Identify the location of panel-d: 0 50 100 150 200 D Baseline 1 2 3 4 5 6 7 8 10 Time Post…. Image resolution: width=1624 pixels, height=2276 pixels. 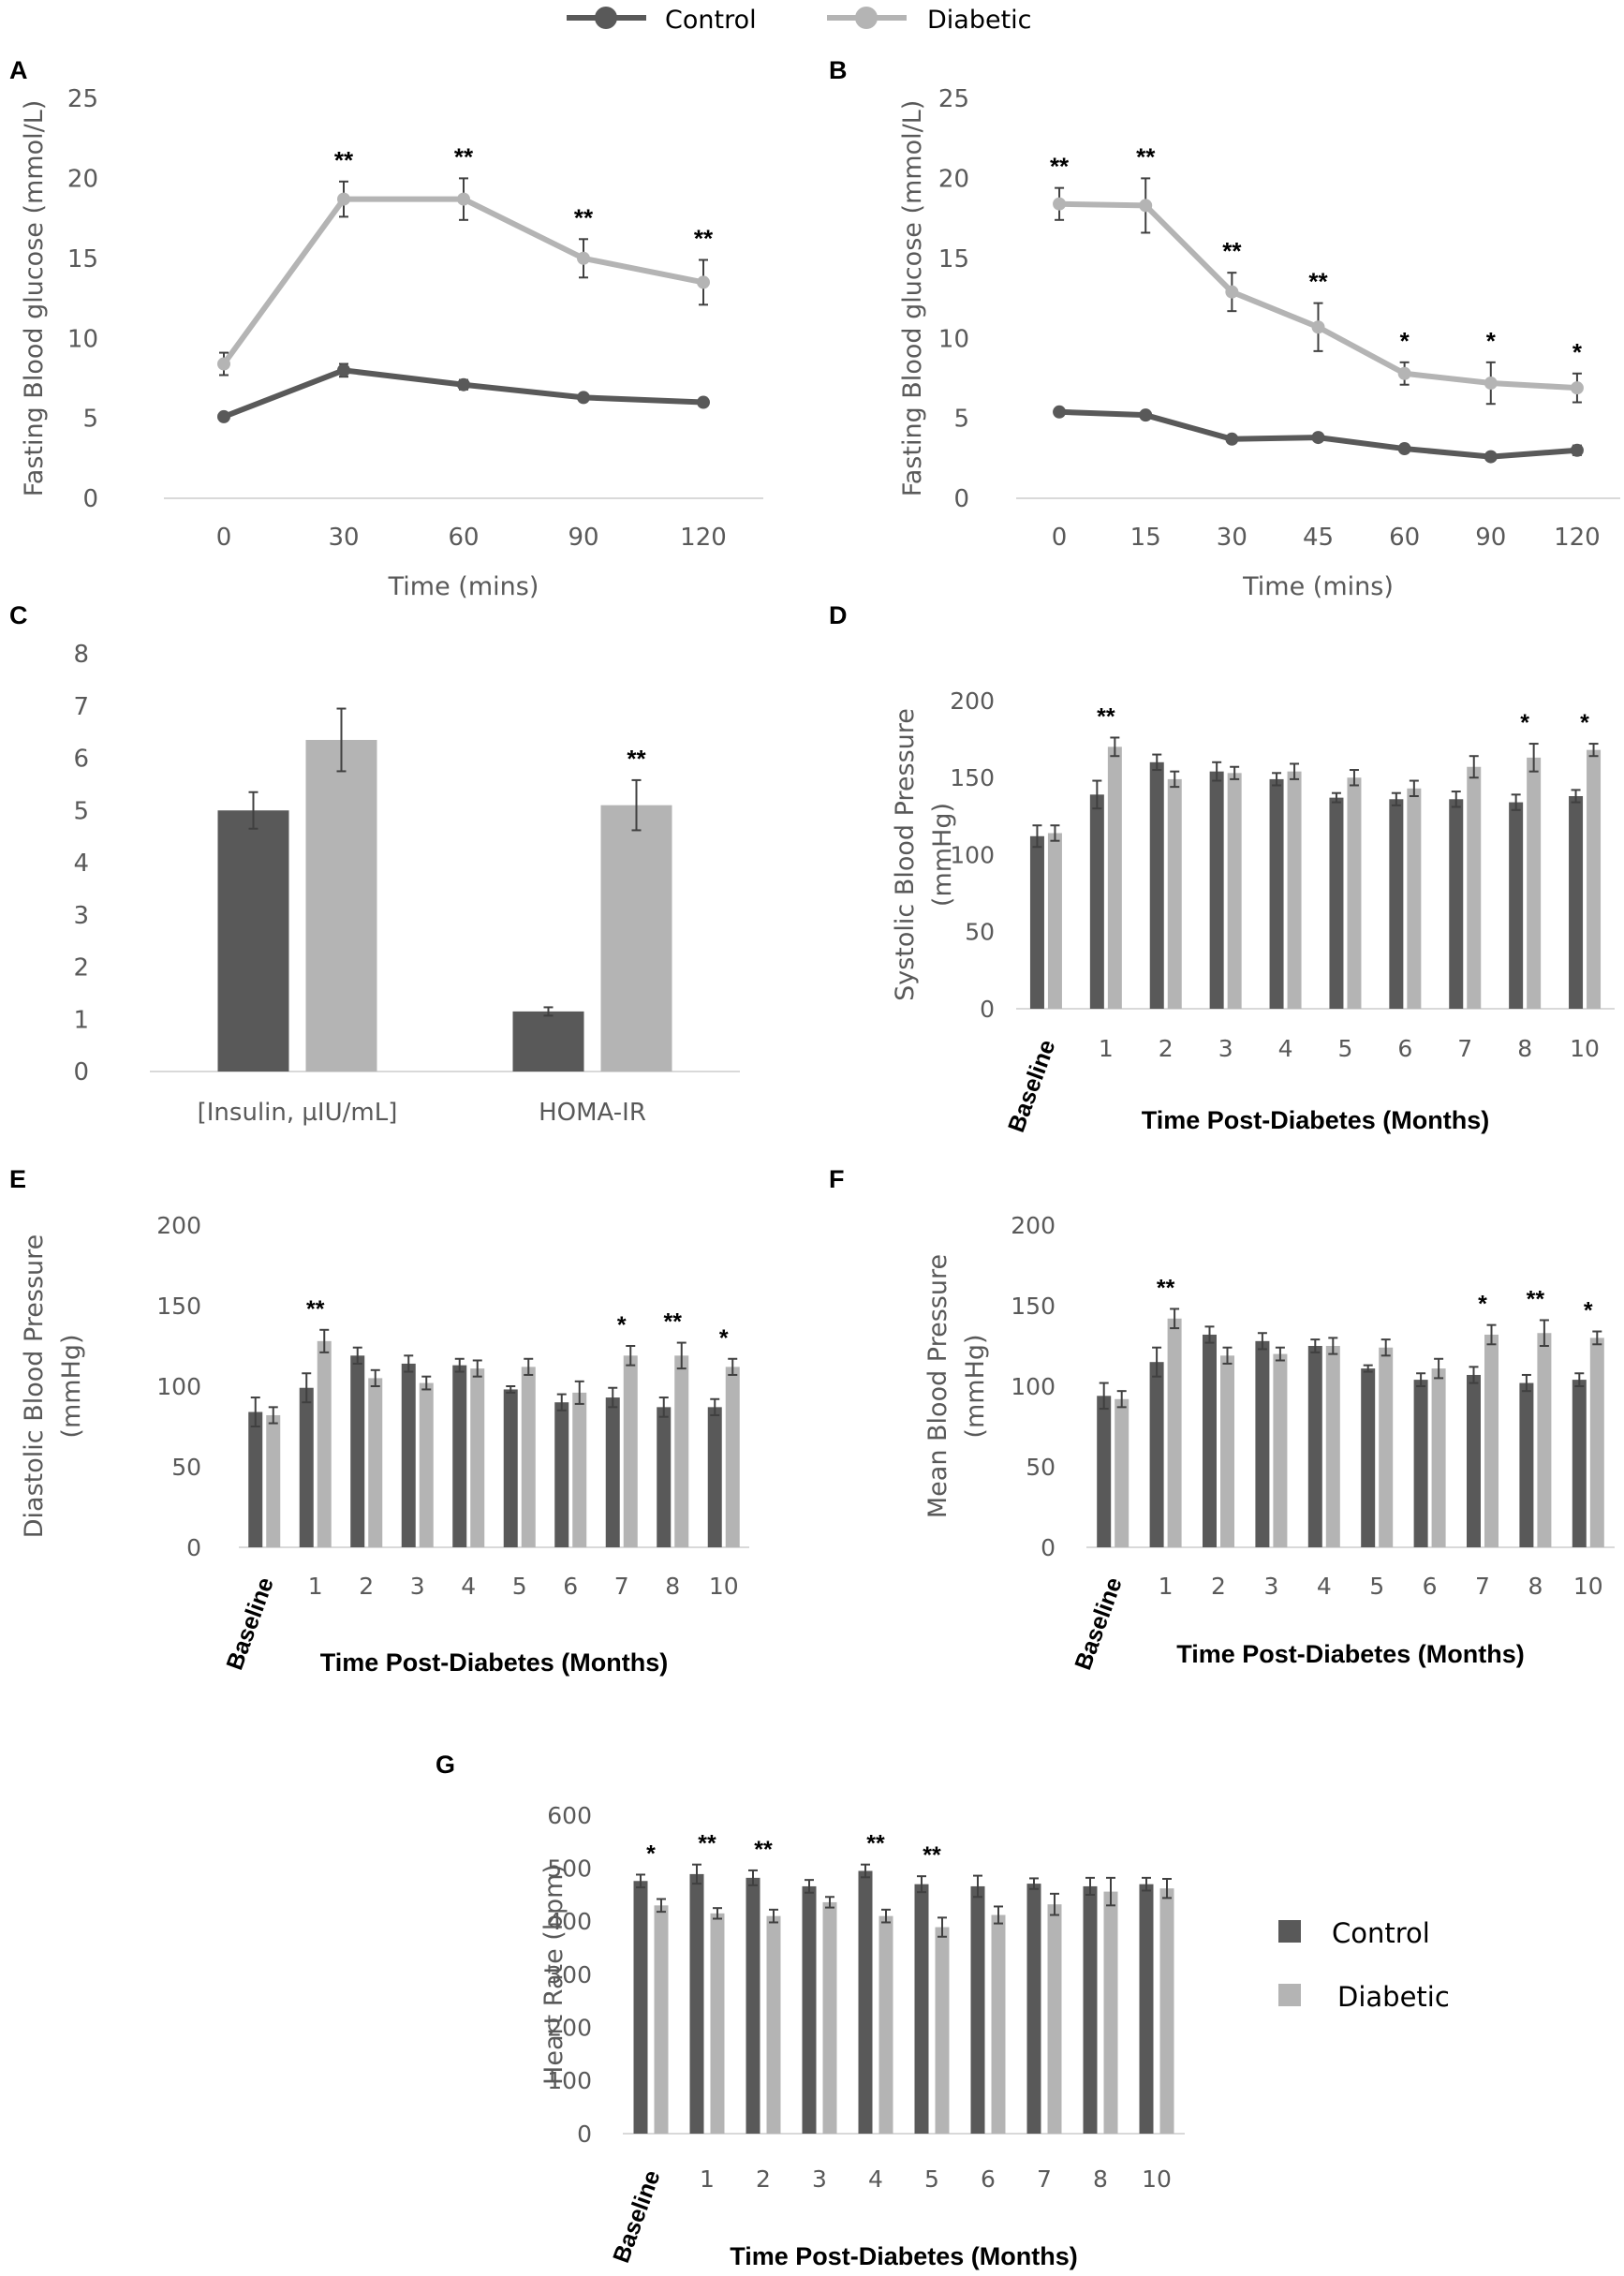
(1222, 869).